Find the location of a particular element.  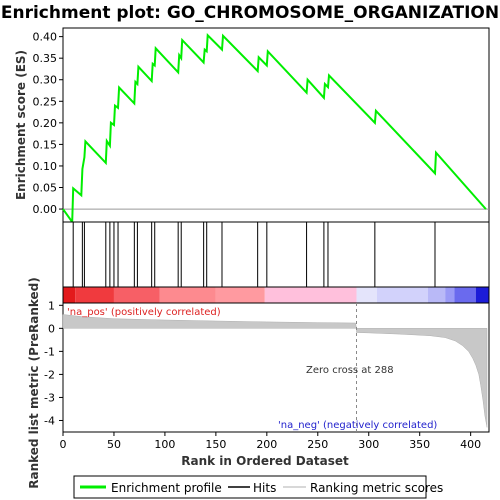

x-tick-label: 50 is located at coordinates (114, 444).